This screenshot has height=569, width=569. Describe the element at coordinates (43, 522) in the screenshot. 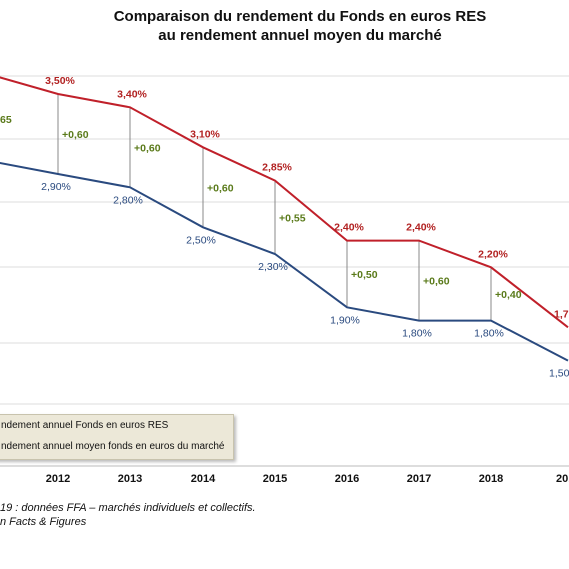

I see `source-note-line2: n Facts & Figures` at that location.